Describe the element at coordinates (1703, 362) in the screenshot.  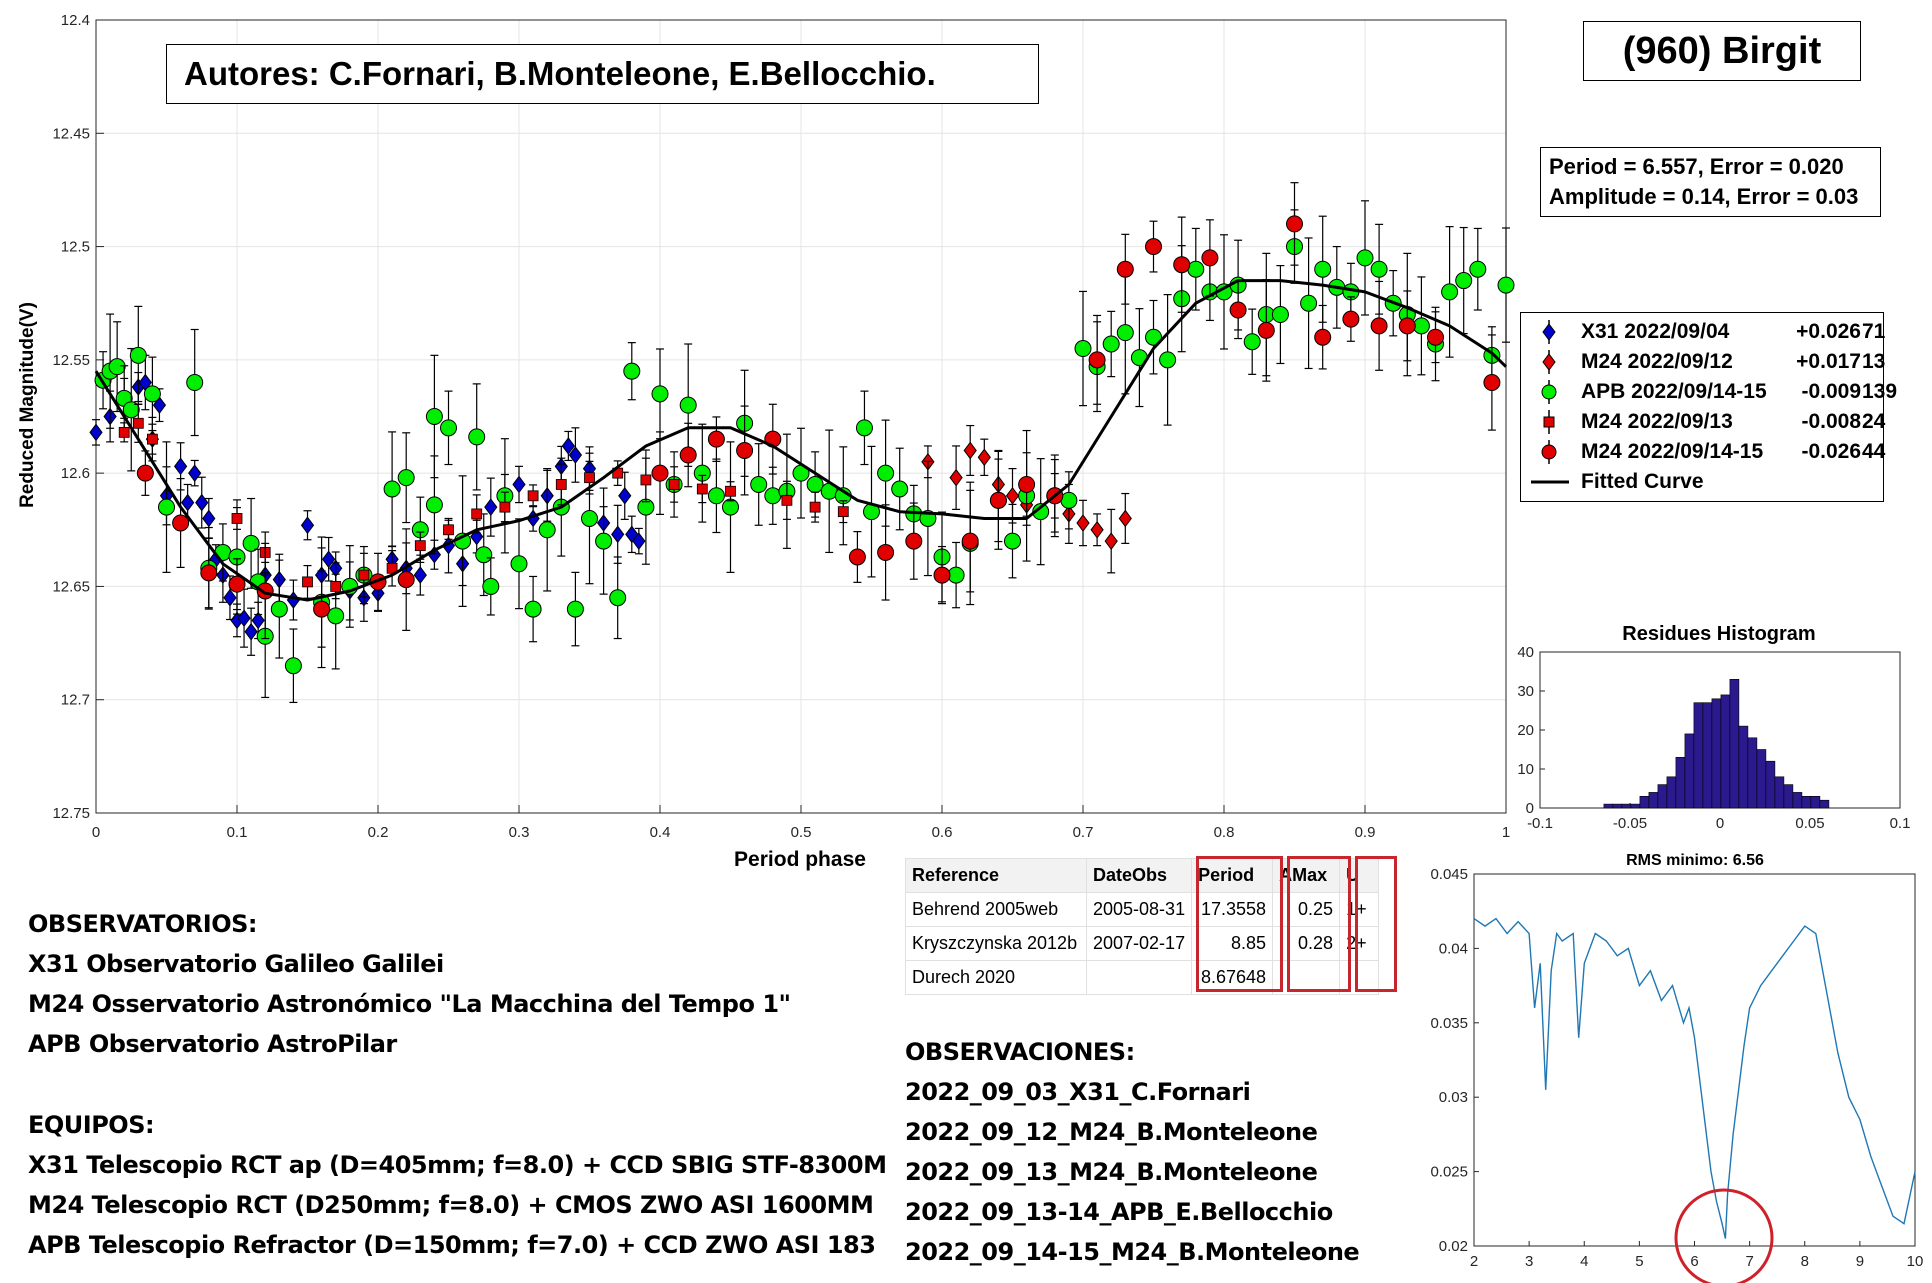
I see `legend-item: M24 2022/09/12 +0.017 13` at that location.